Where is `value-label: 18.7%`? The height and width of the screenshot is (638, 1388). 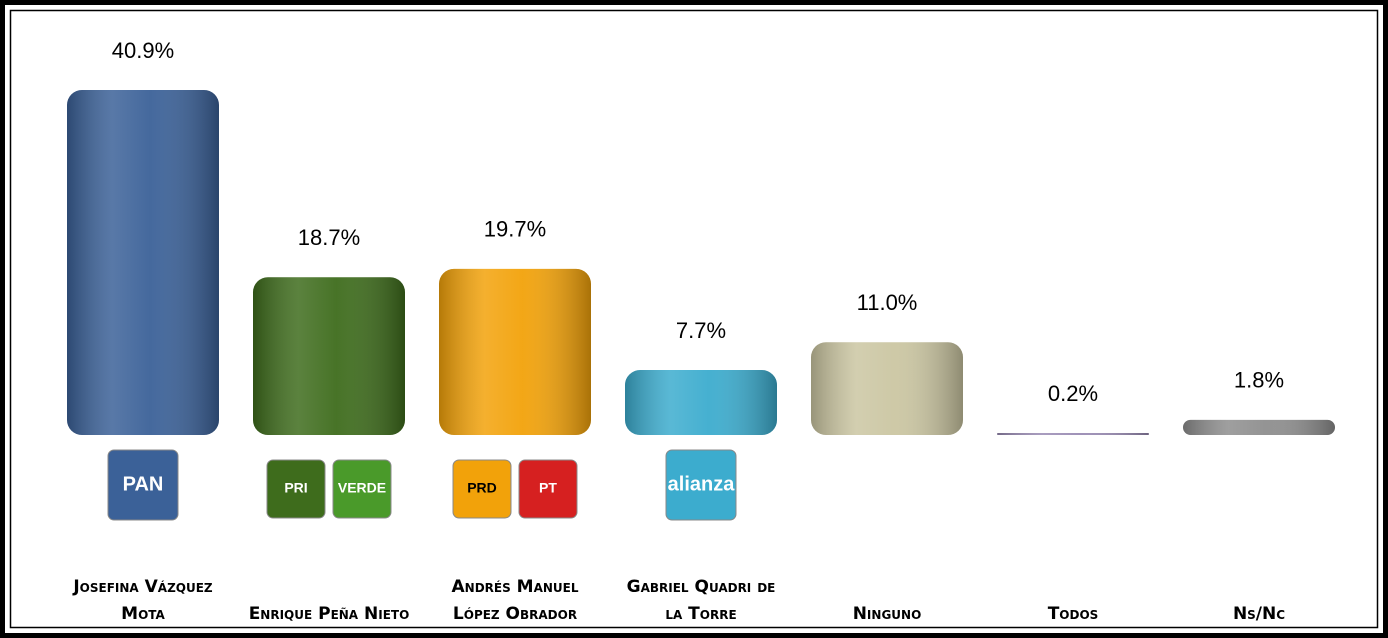 value-label: 18.7% is located at coordinates (329, 237).